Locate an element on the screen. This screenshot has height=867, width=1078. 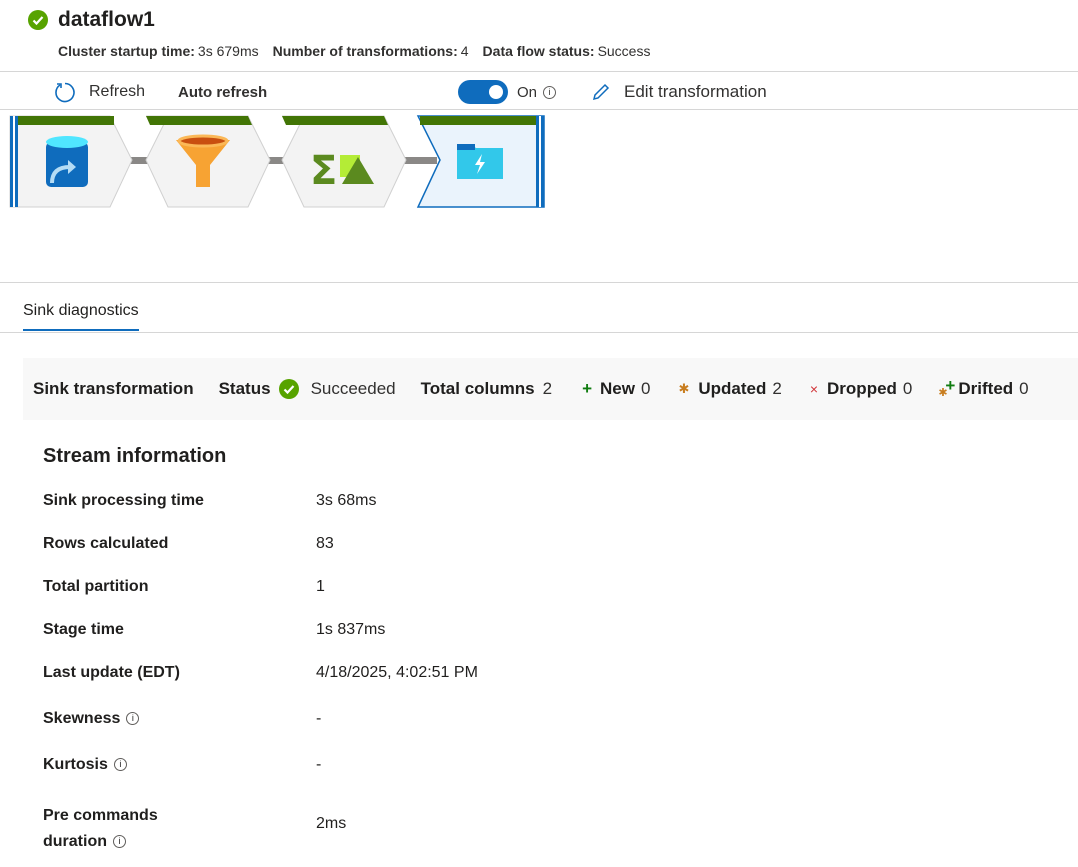
stream-info-heading: Stream information is located at coordinates (135, 456).